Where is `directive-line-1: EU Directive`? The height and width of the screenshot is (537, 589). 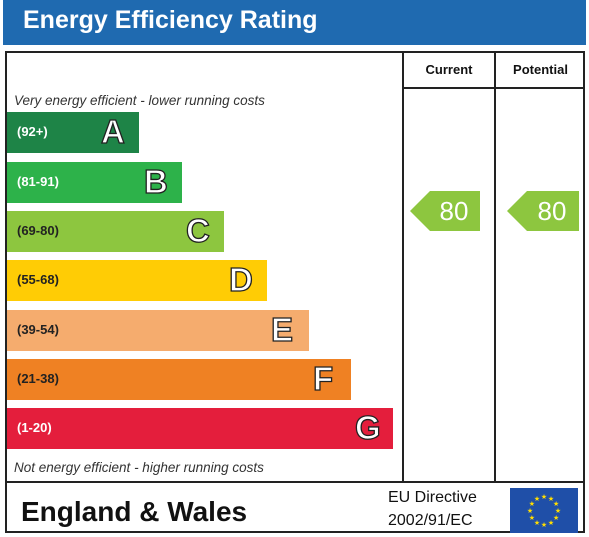 directive-line-1: EU Directive is located at coordinates (432, 497).